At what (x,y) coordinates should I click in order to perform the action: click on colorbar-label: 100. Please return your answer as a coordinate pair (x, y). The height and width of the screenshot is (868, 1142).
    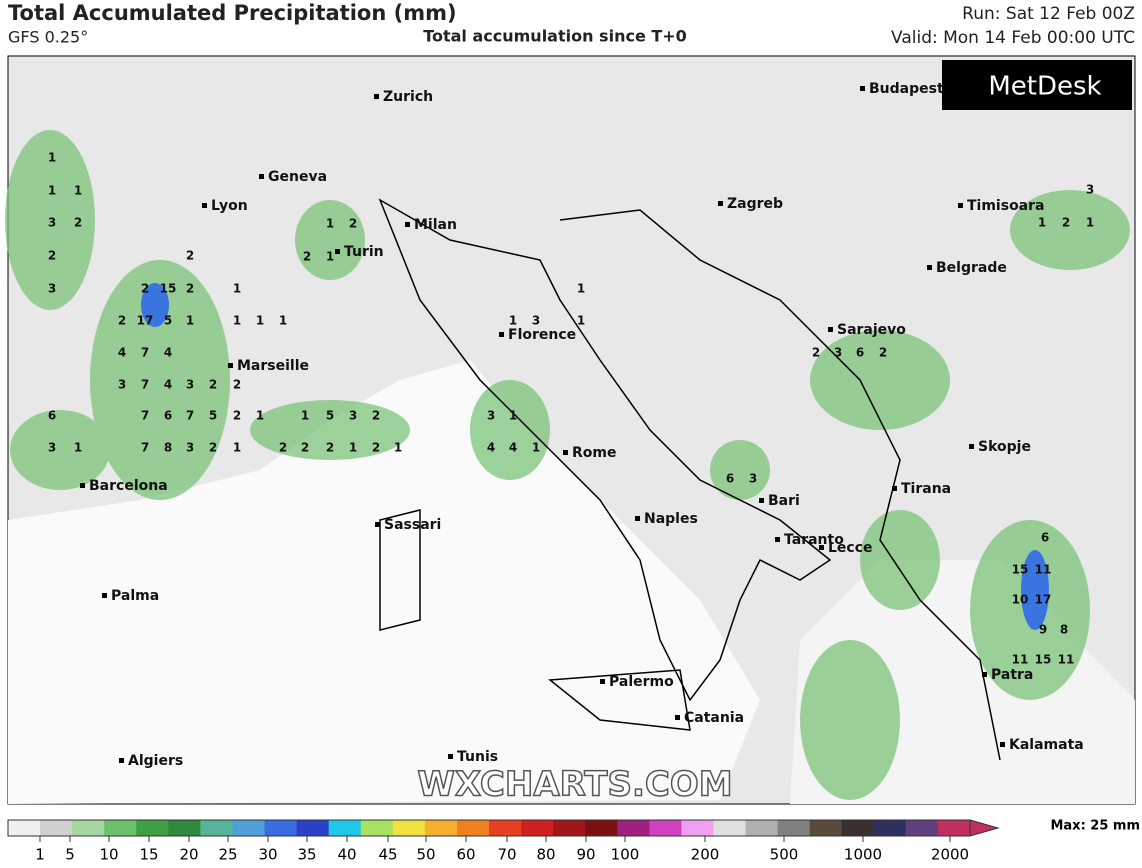
    Looking at the image, I should click on (625, 855).